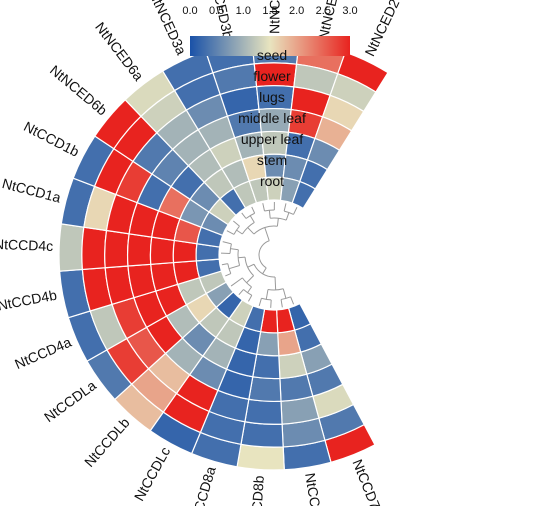 The width and height of the screenshot is (550, 511). What do you see at coordinates (107, 442) in the screenshot?
I see `gene-label: NtCCDLb` at bounding box center [107, 442].